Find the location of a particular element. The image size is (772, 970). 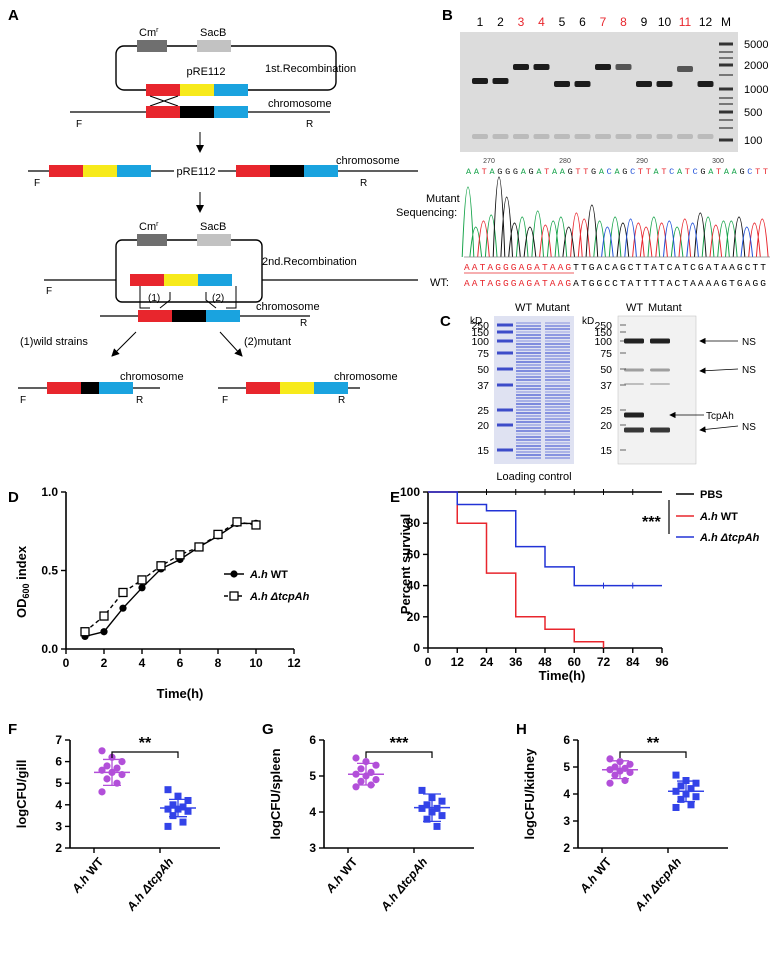

bracket-1-left is located at coordinates (144, 297).